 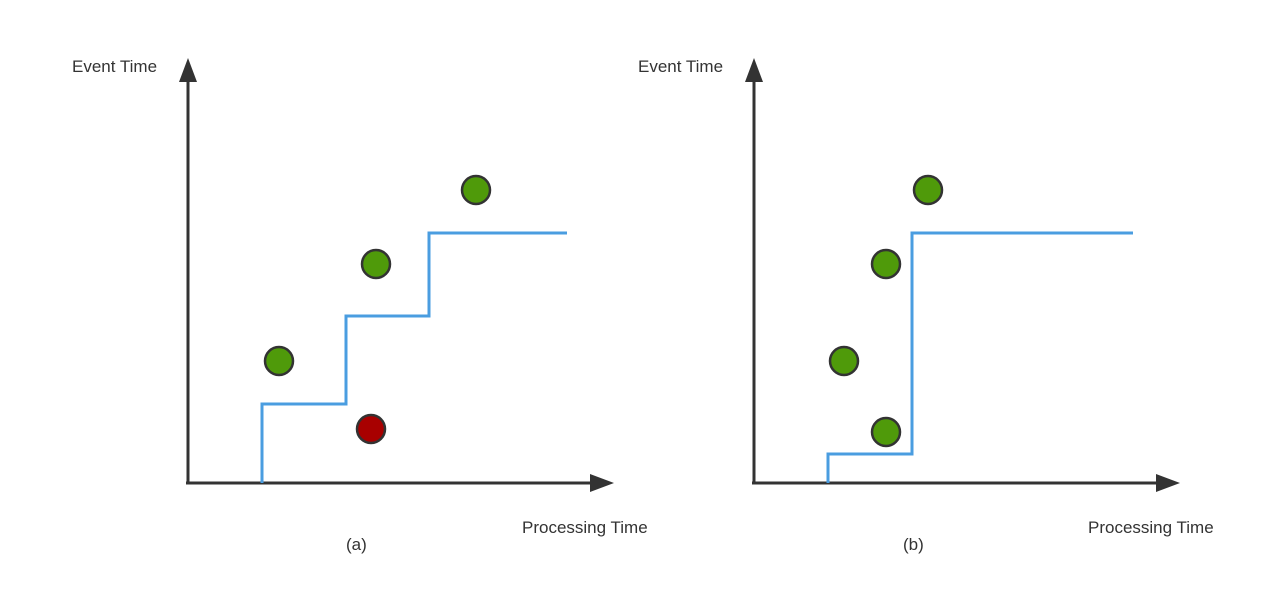 What do you see at coordinates (413, 357) in the screenshot?
I see `watermark-line-a` at bounding box center [413, 357].